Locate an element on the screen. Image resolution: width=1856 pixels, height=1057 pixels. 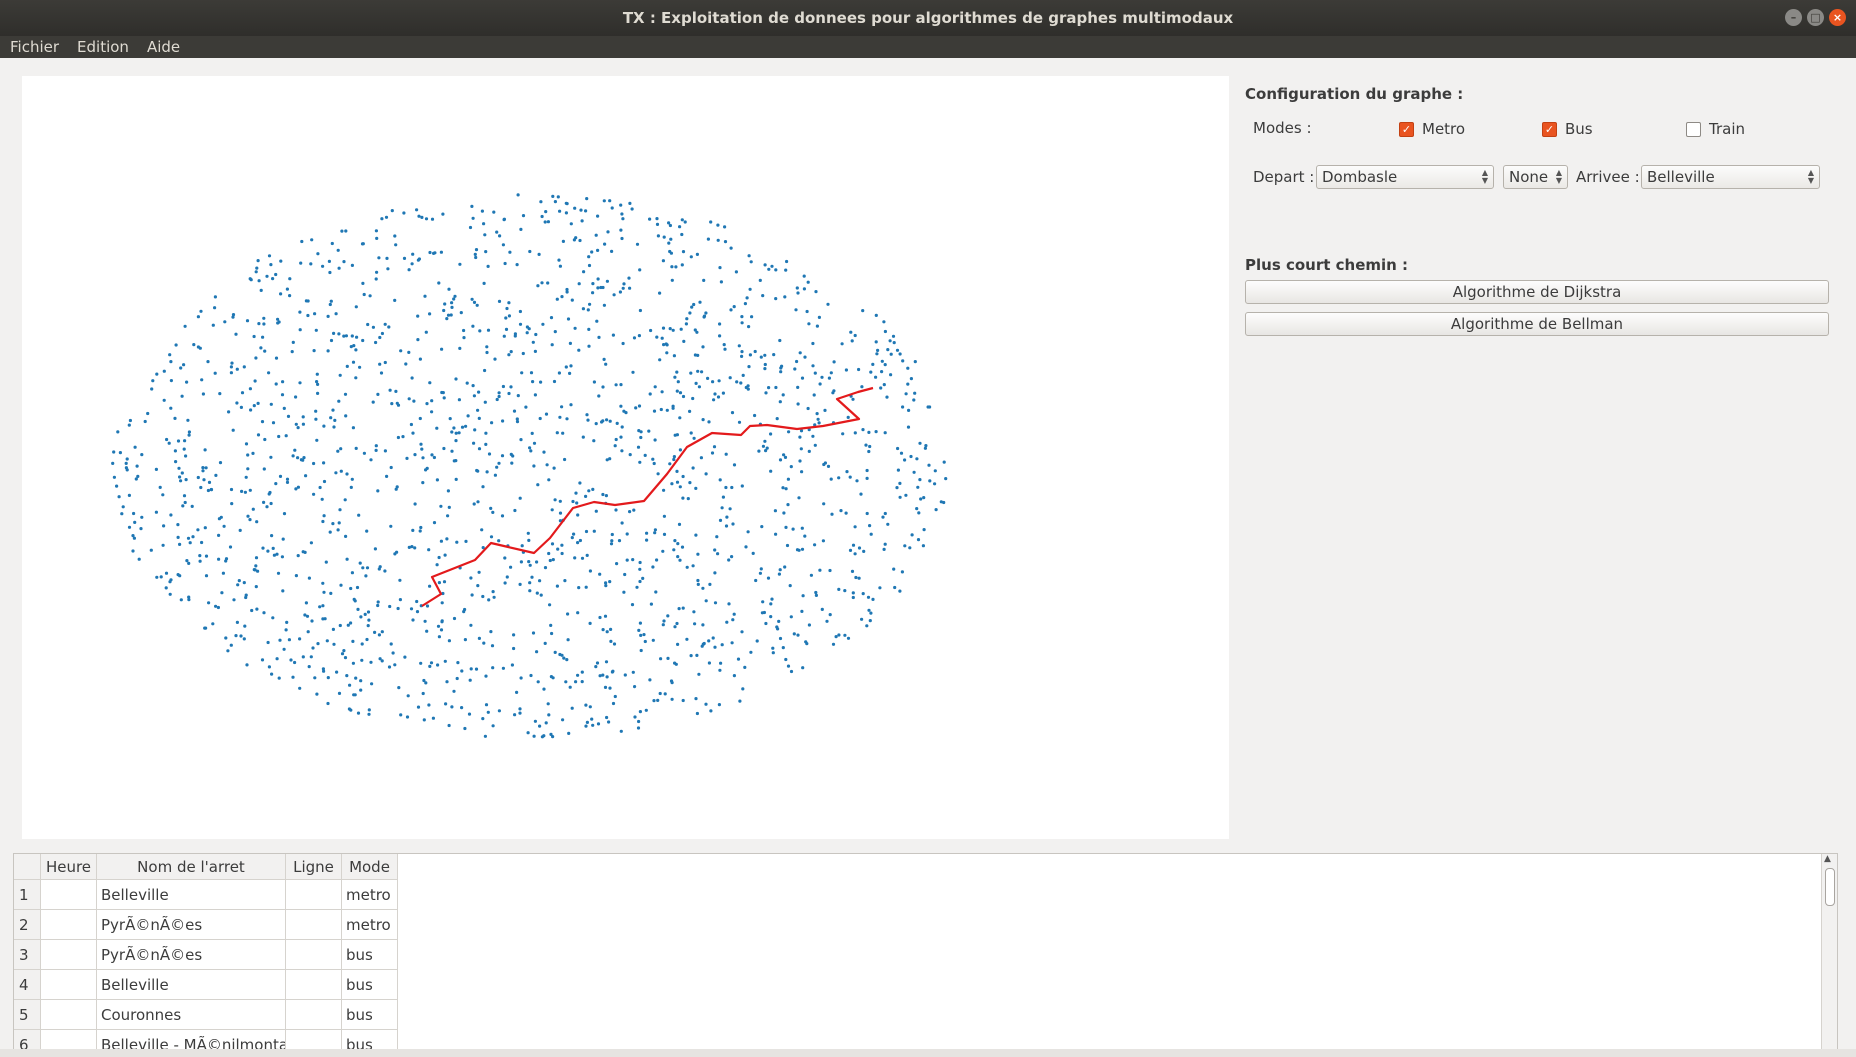
arrivee-select: Belleville ▲ ▼ is located at coordinates (1730, 177).